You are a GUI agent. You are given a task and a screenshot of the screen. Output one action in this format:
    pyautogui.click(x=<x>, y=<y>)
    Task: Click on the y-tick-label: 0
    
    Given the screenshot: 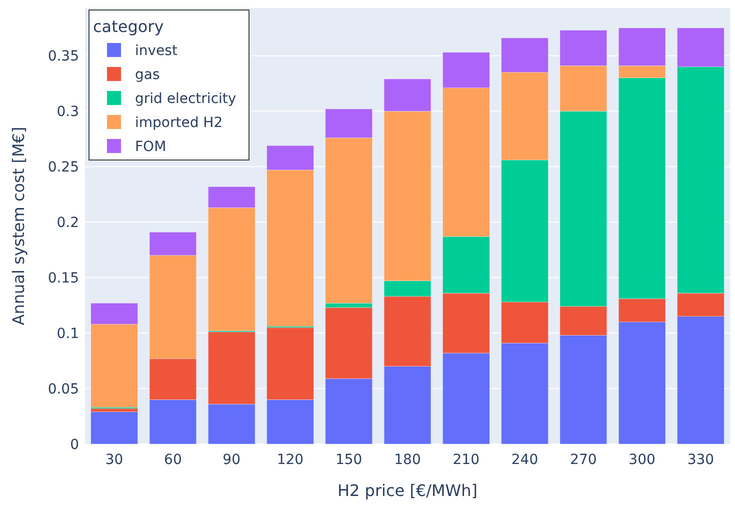 What is the action you would take?
    pyautogui.click(x=74, y=444)
    